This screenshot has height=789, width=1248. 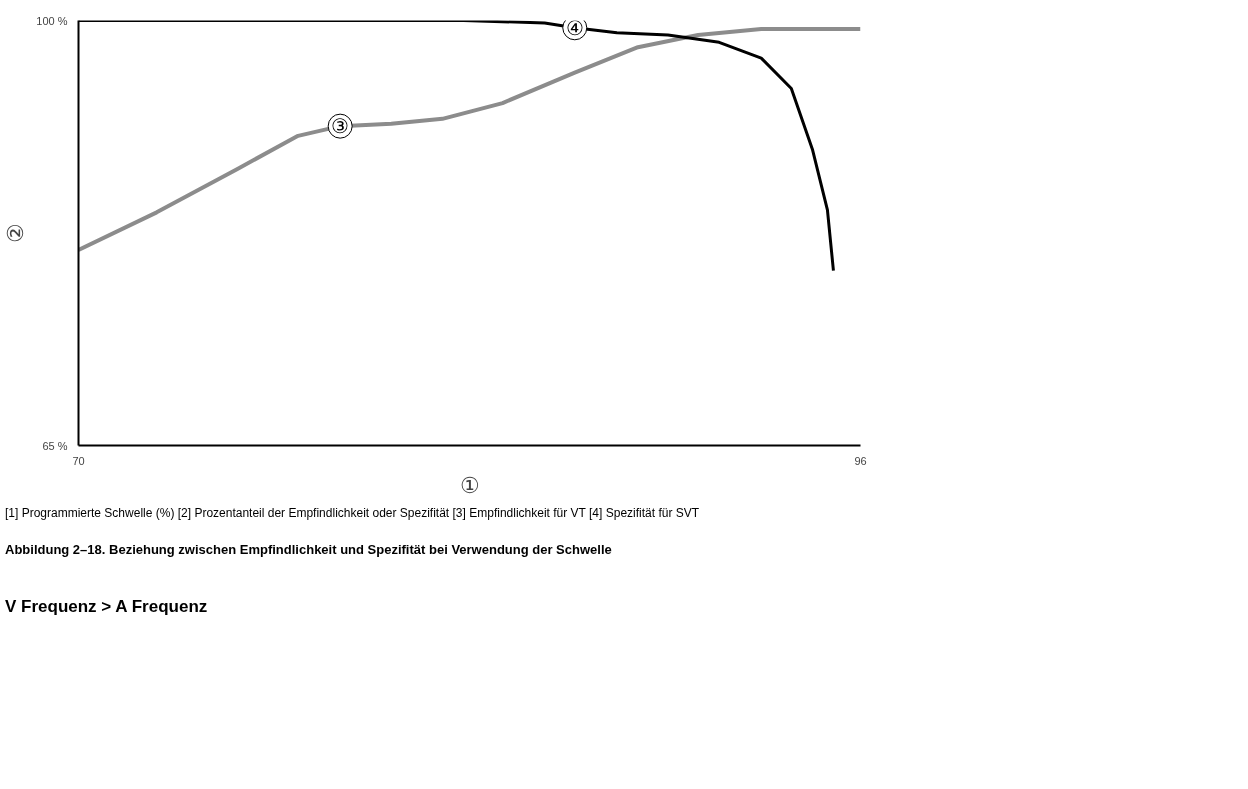 I want to click on text: [1] Programmierte Schwelle (%) [2] Prozentanteil der Empfindlichkeit oder Spezifität [3] Empfindlichkeit für VT [4] Spezifität für SVT, so click(x=352, y=513).